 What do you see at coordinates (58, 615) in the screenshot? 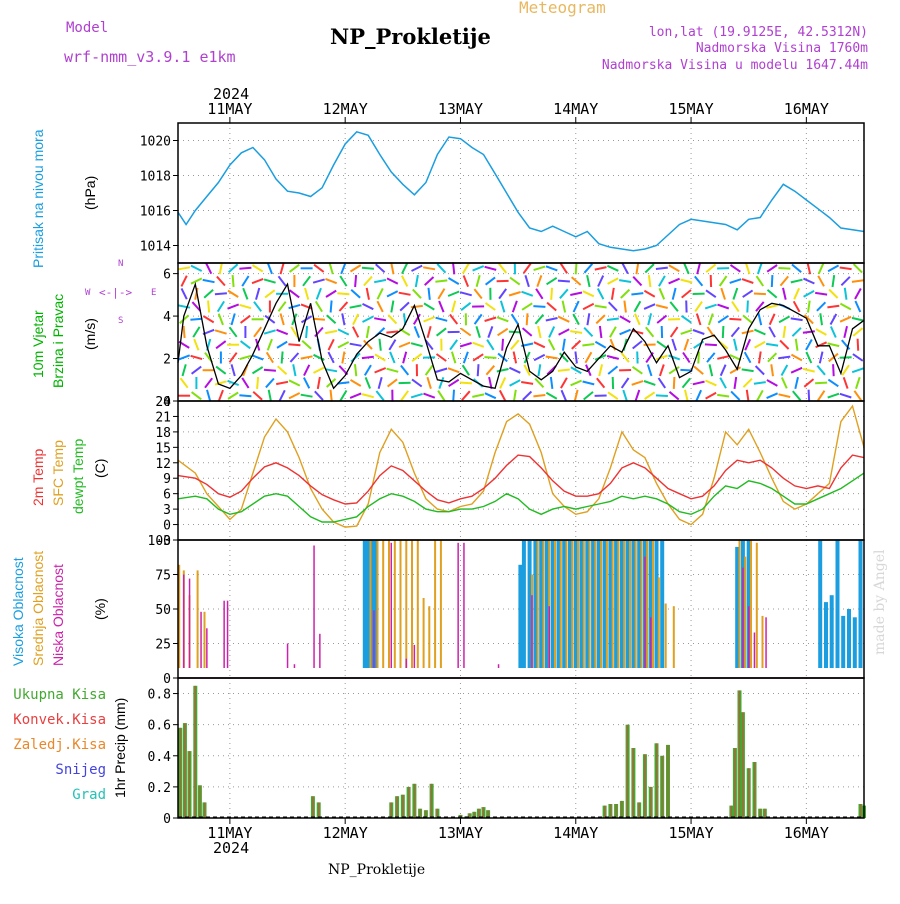
I see `cloud-low-label: Niska Oblacnost` at bounding box center [58, 615].